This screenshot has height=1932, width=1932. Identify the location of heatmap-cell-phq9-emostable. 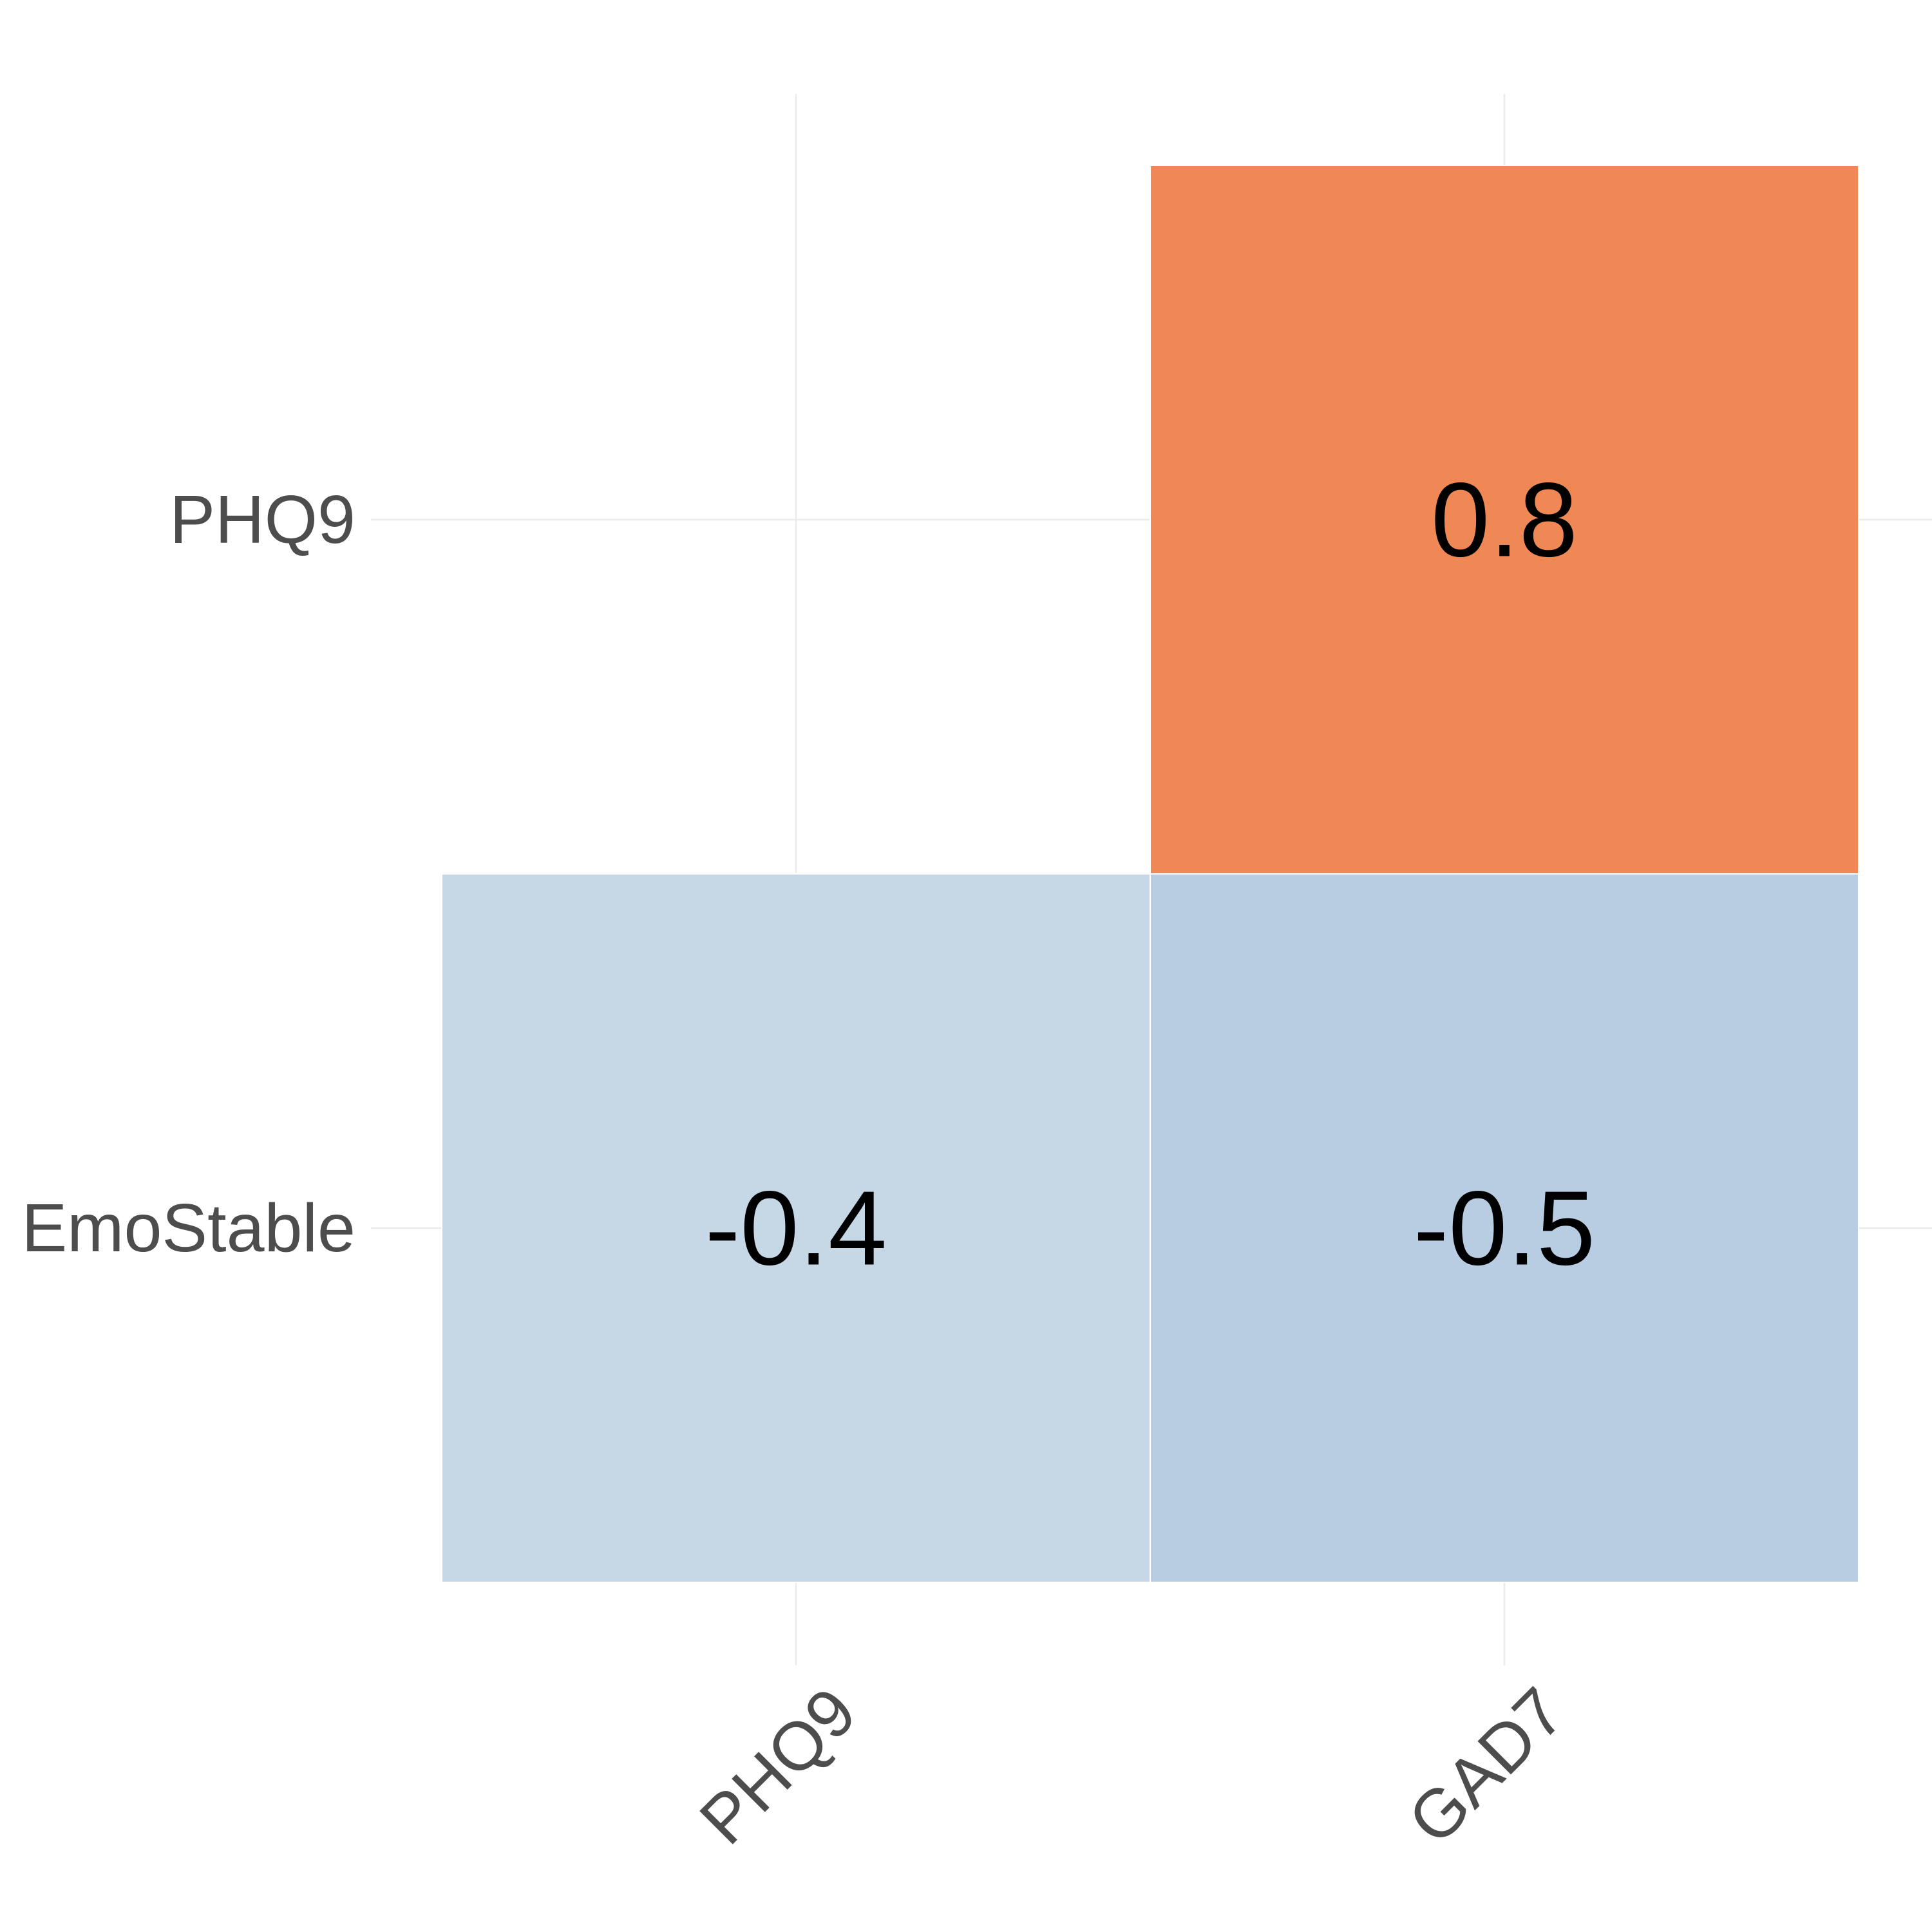
(796, 1228).